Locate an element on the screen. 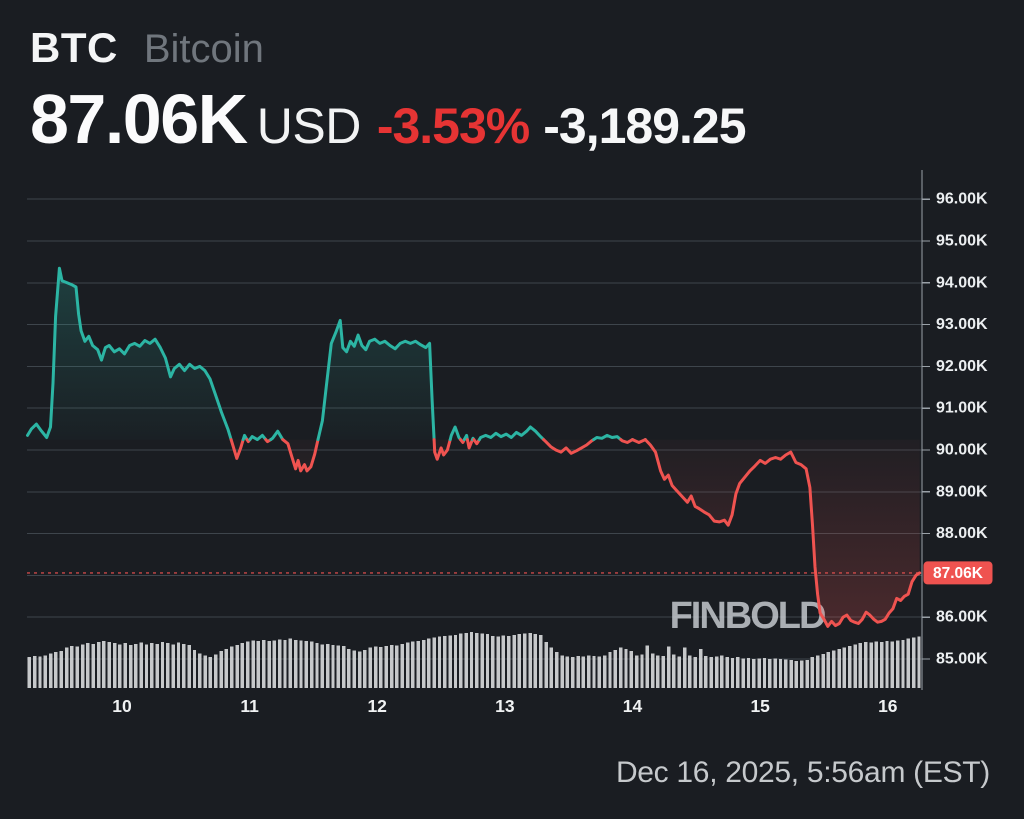  price-row: 87.06K USD -3.53% -3,189.25 is located at coordinates (388, 119).